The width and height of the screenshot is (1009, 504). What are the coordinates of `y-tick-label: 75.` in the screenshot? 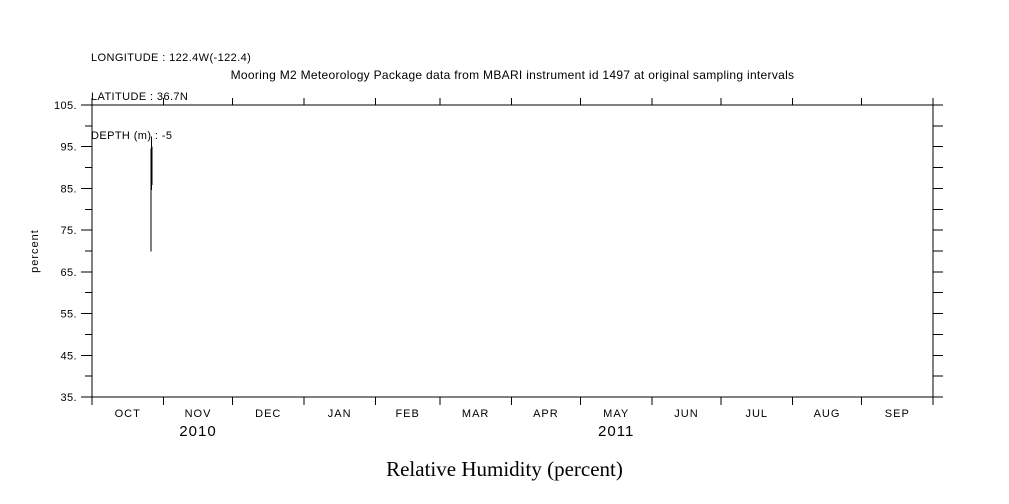 It's located at (69, 231).